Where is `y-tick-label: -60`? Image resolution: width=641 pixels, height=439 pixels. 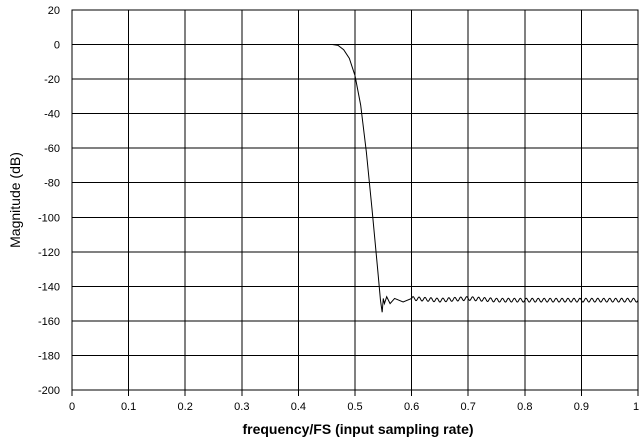 y-tick-label: -60 is located at coordinates (52, 149).